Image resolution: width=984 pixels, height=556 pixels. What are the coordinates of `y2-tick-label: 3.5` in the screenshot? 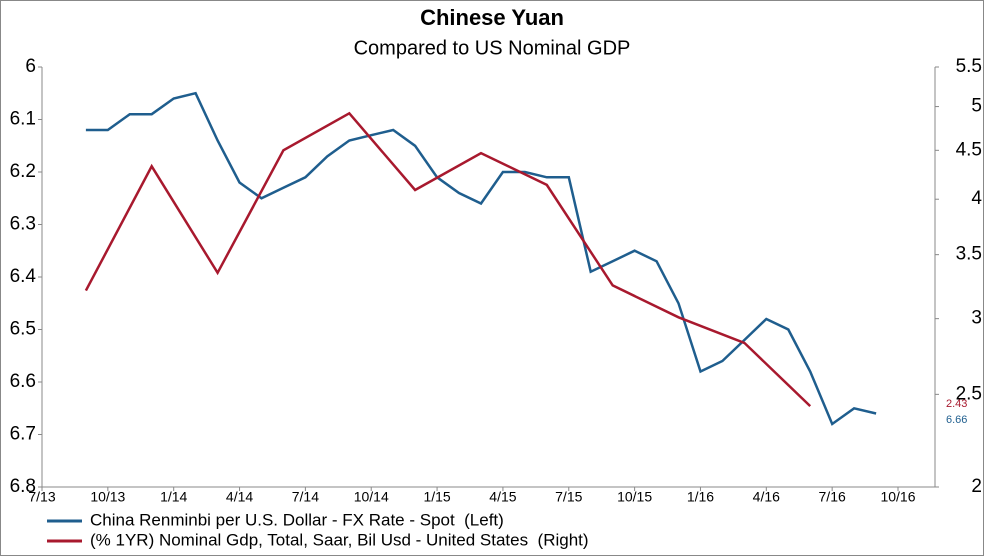 It's located at (969, 254).